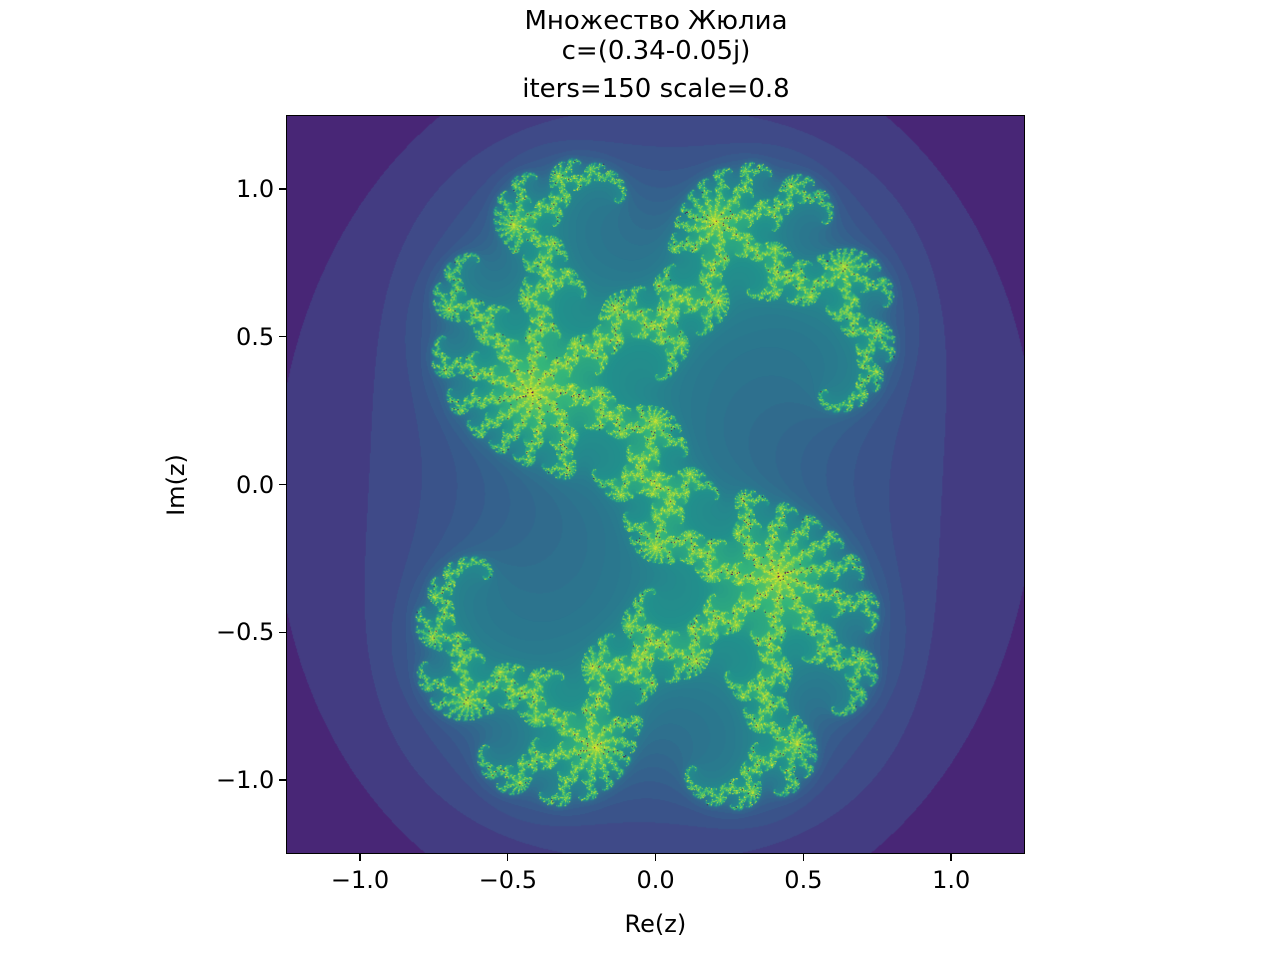 The height and width of the screenshot is (960, 1280). I want to click on chart-title-line-1: Множество Жюлиа, so click(656, 21).